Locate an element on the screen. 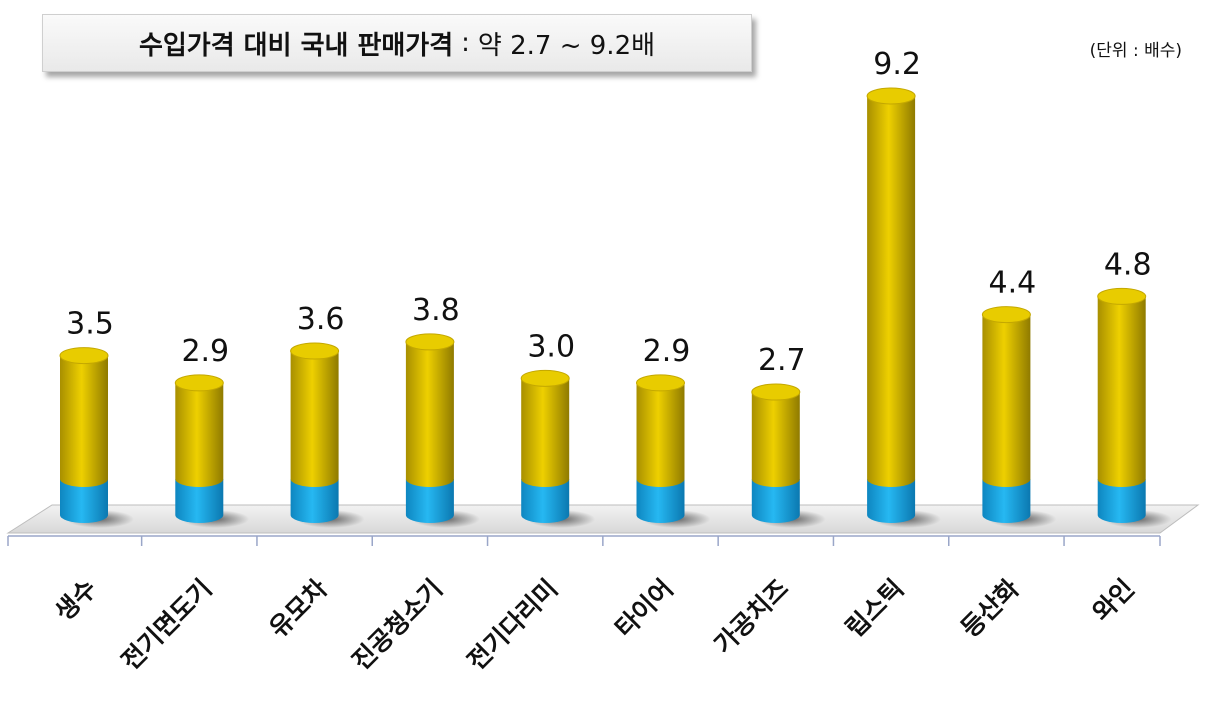 This screenshot has height=701, width=1208. data-label: 3.6 is located at coordinates (321, 319).